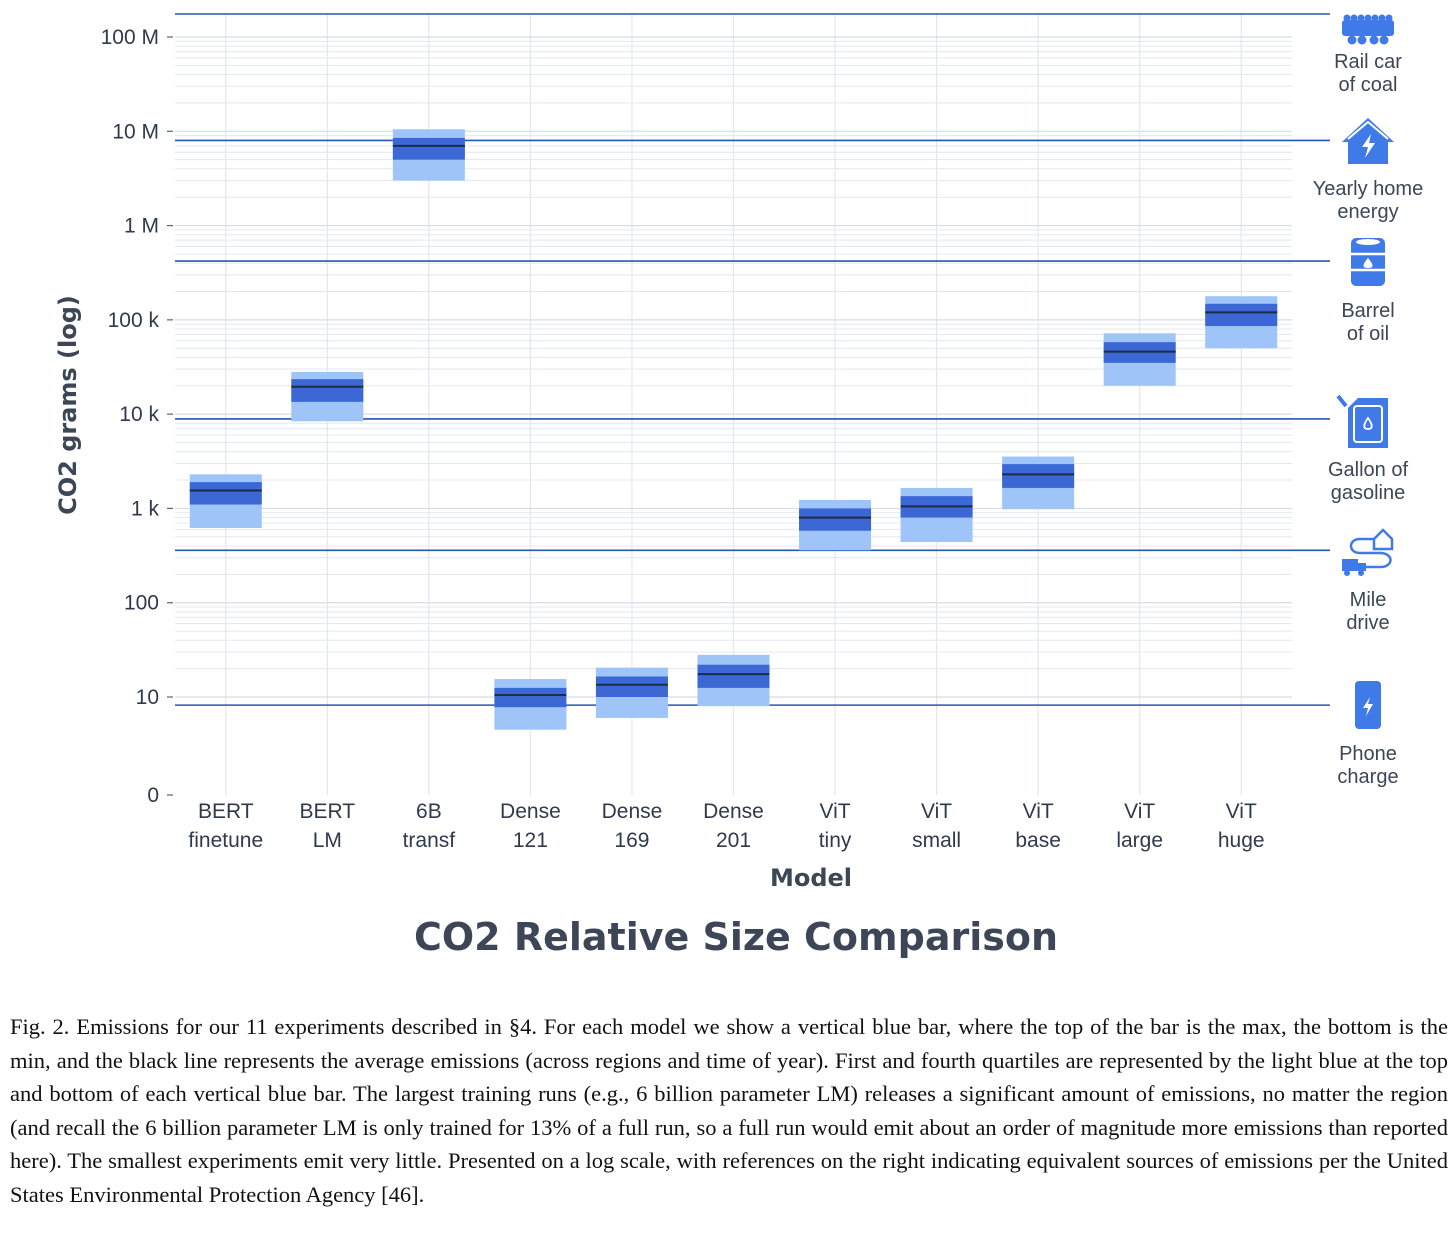 This screenshot has height=1252, width=1456. Describe the element at coordinates (130, 37) in the screenshot. I see `y-tick-label: 100 M` at that location.